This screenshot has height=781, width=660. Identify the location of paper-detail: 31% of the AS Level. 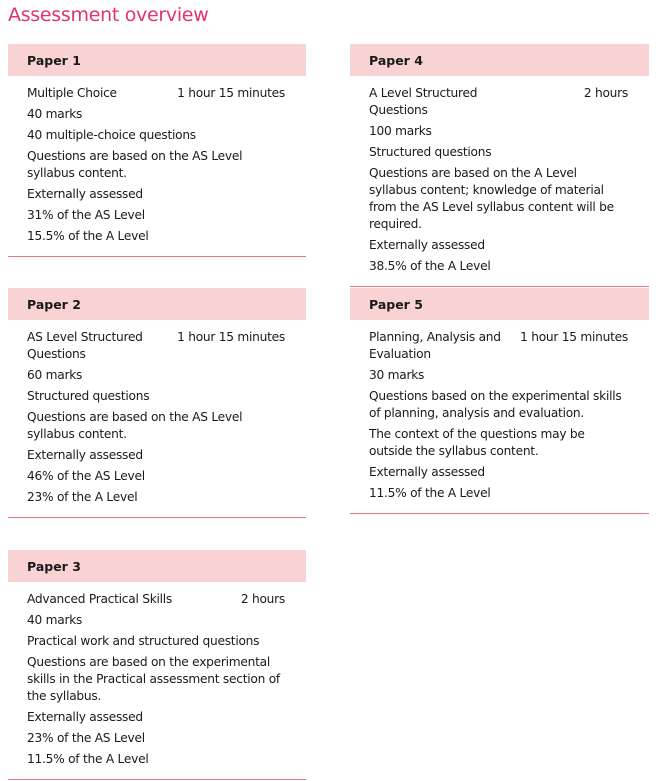
(86, 215).